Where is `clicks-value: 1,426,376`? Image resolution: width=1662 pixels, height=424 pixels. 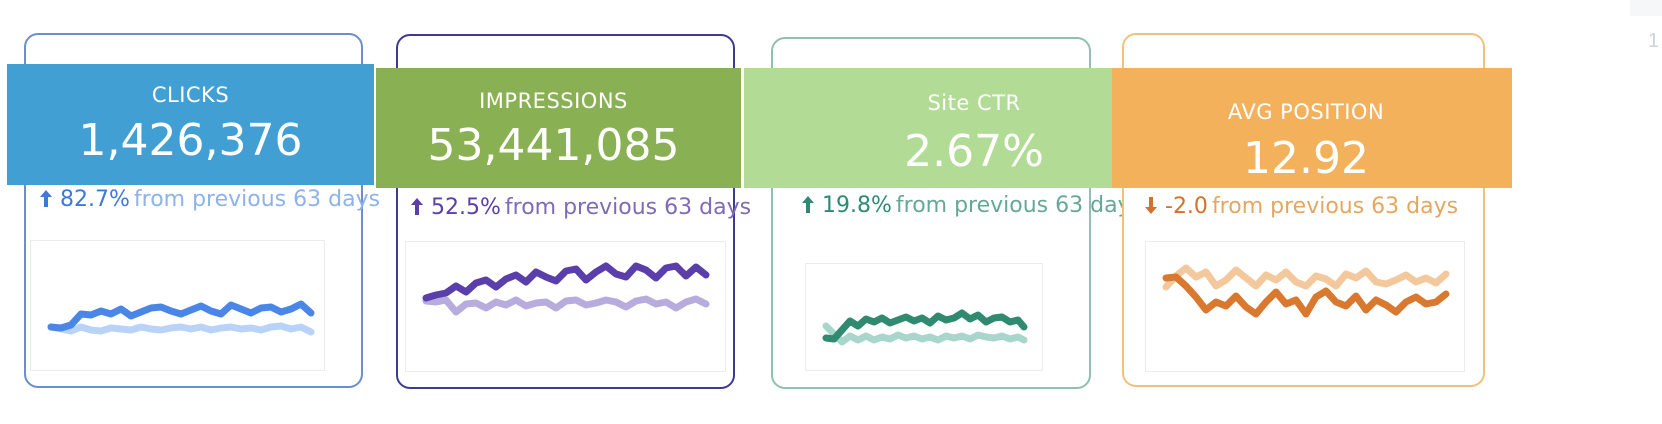
clicks-value: 1,426,376 is located at coordinates (190, 140).